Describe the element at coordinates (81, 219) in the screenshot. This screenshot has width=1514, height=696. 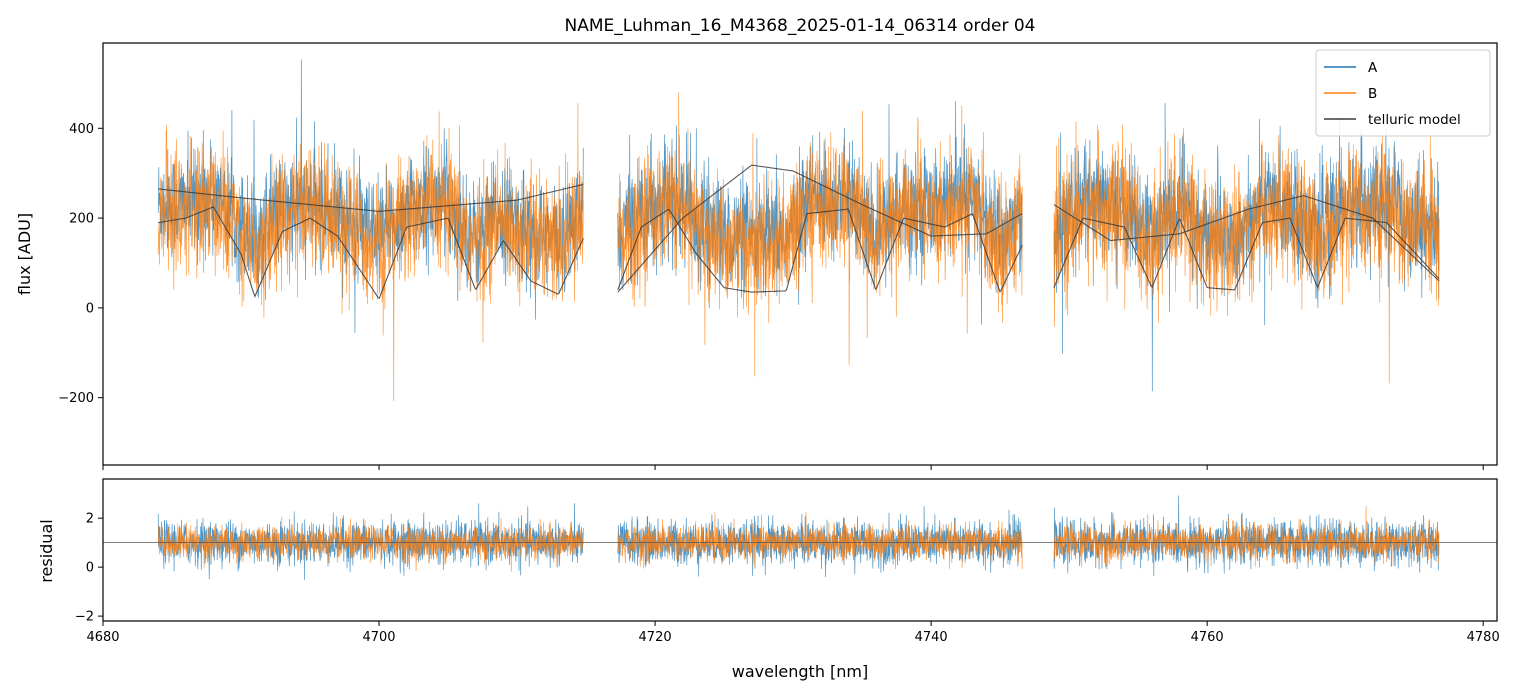
I see `y-tick-label: 200` at that location.